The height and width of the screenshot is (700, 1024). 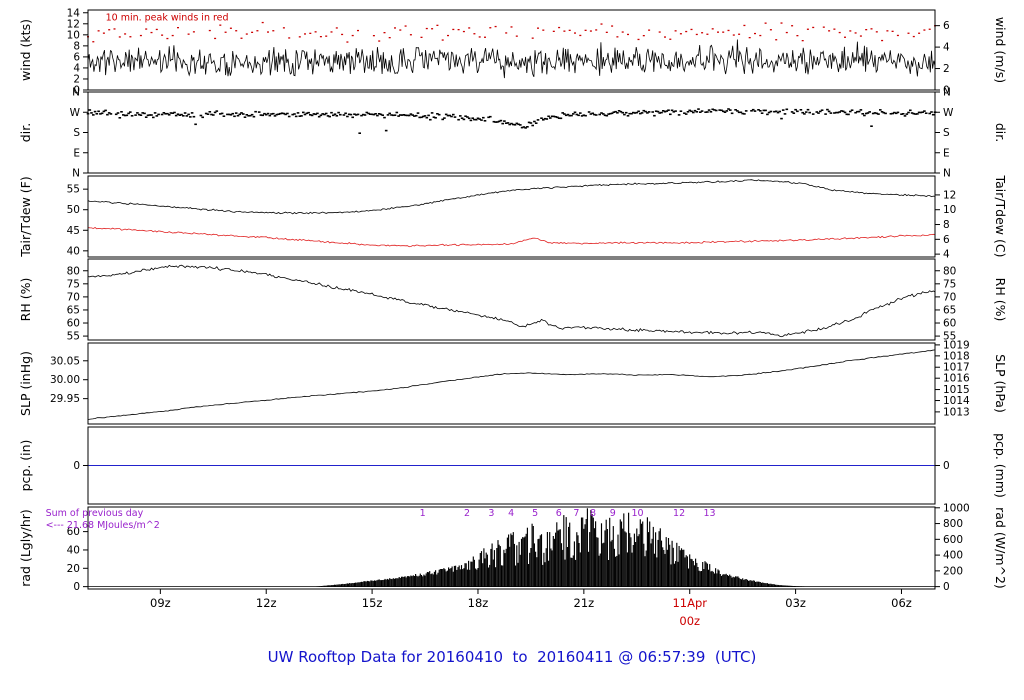 I want to click on svg-text: 200, so click(x=953, y=571).